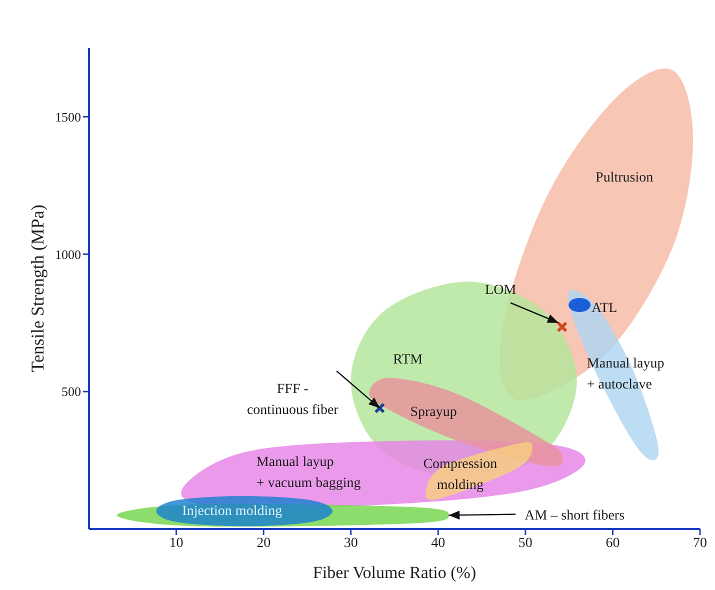 This screenshot has height=590, width=715. I want to click on series-label: Manual layup + vacuum bagging, so click(308, 472).